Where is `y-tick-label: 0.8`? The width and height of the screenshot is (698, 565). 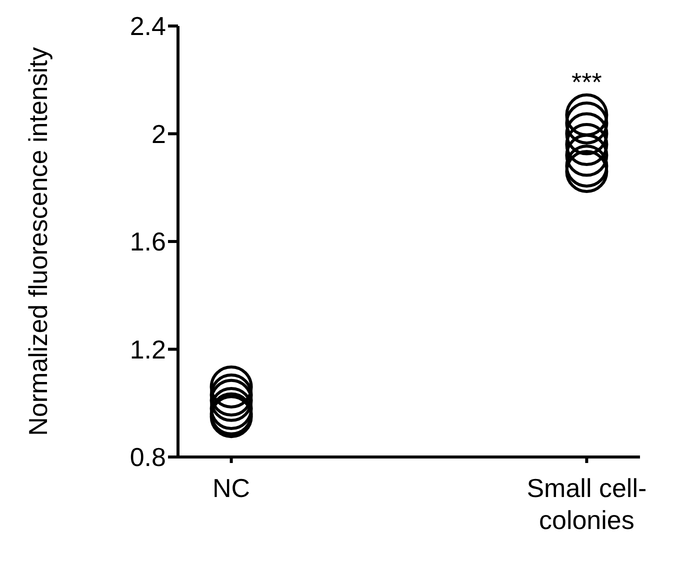 y-tick-label: 0.8 is located at coordinates (148, 457).